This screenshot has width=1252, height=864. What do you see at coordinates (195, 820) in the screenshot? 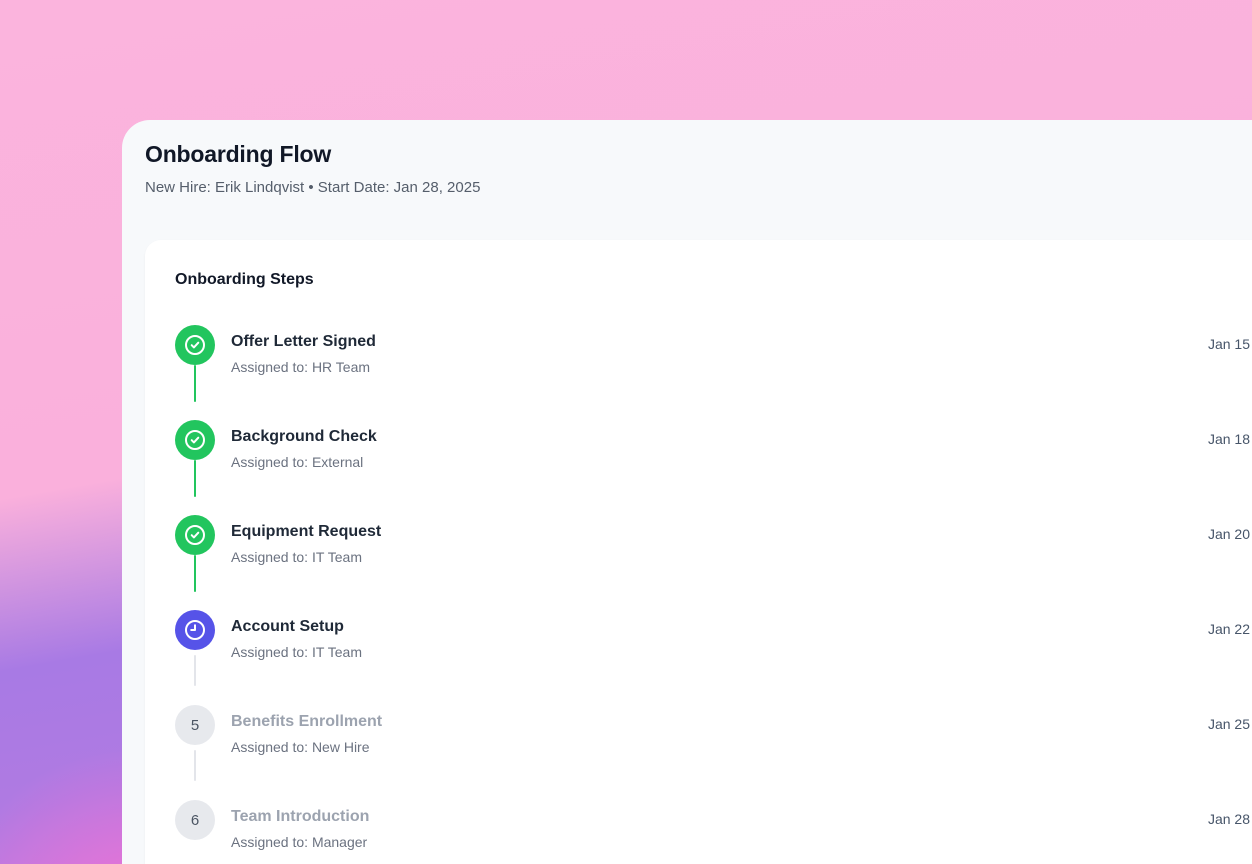
I see `step-number-badge: 6` at bounding box center [195, 820].